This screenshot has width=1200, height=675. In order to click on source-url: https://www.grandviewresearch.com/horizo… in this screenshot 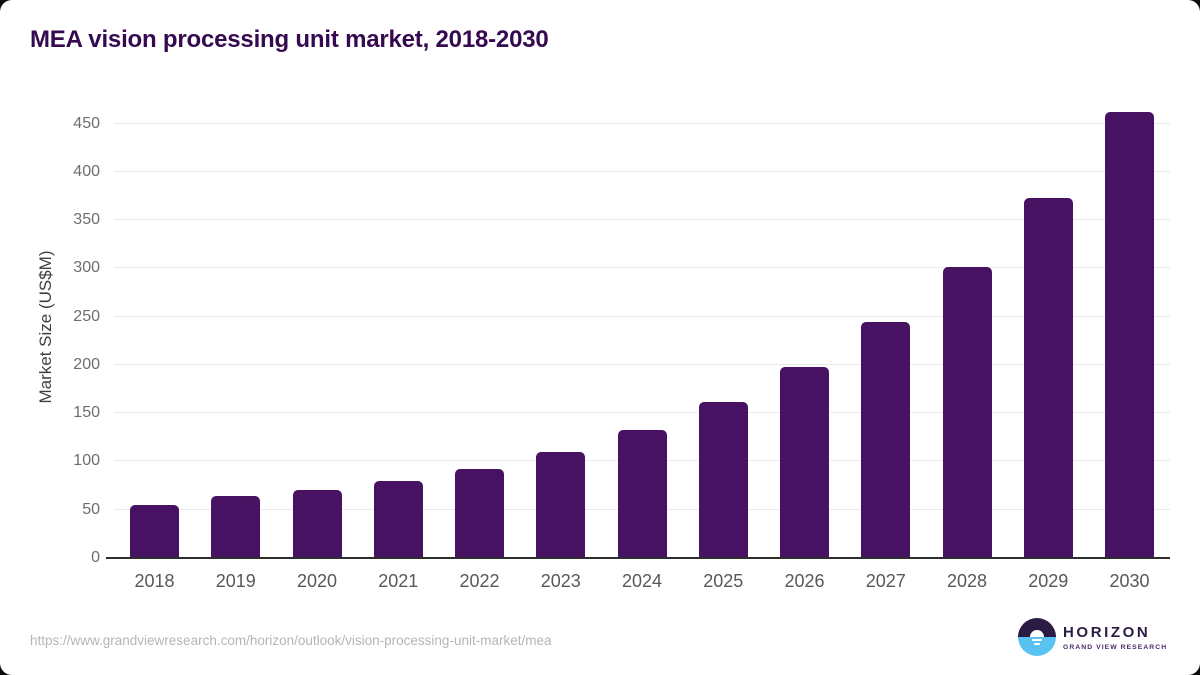, I will do `click(291, 640)`.